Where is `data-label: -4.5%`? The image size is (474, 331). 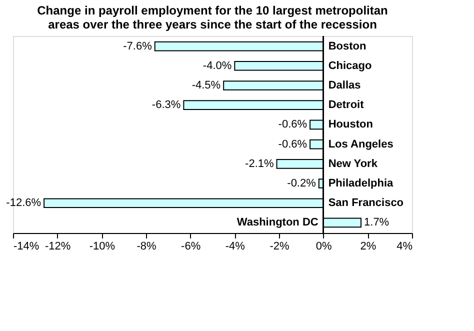 data-label: -4.5% is located at coordinates (206, 85).